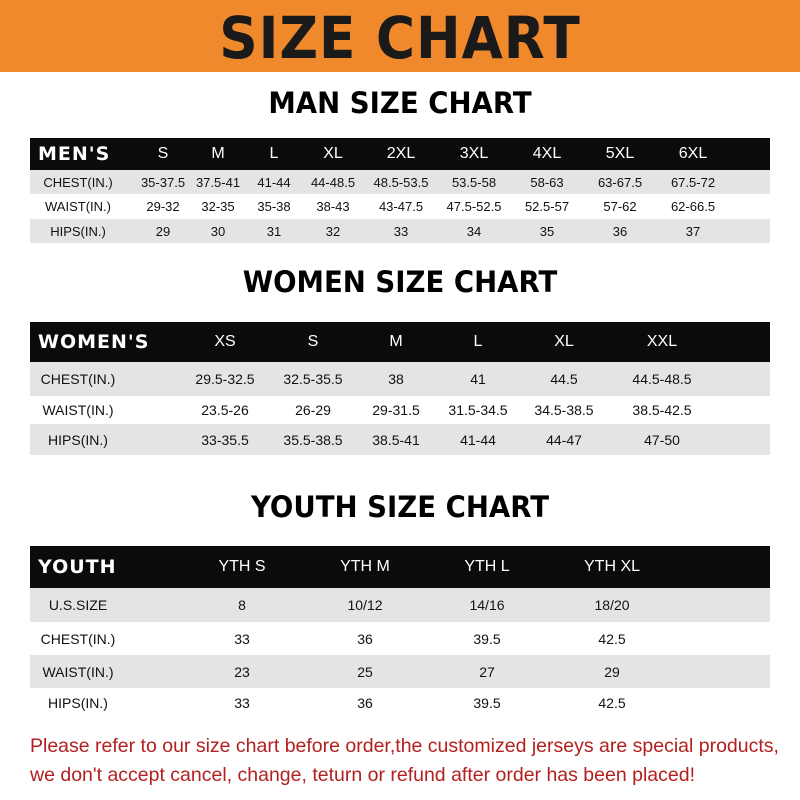 The width and height of the screenshot is (800, 800). Describe the element at coordinates (400, 36) in the screenshot. I see `title-banner: SIZE CHART` at that location.